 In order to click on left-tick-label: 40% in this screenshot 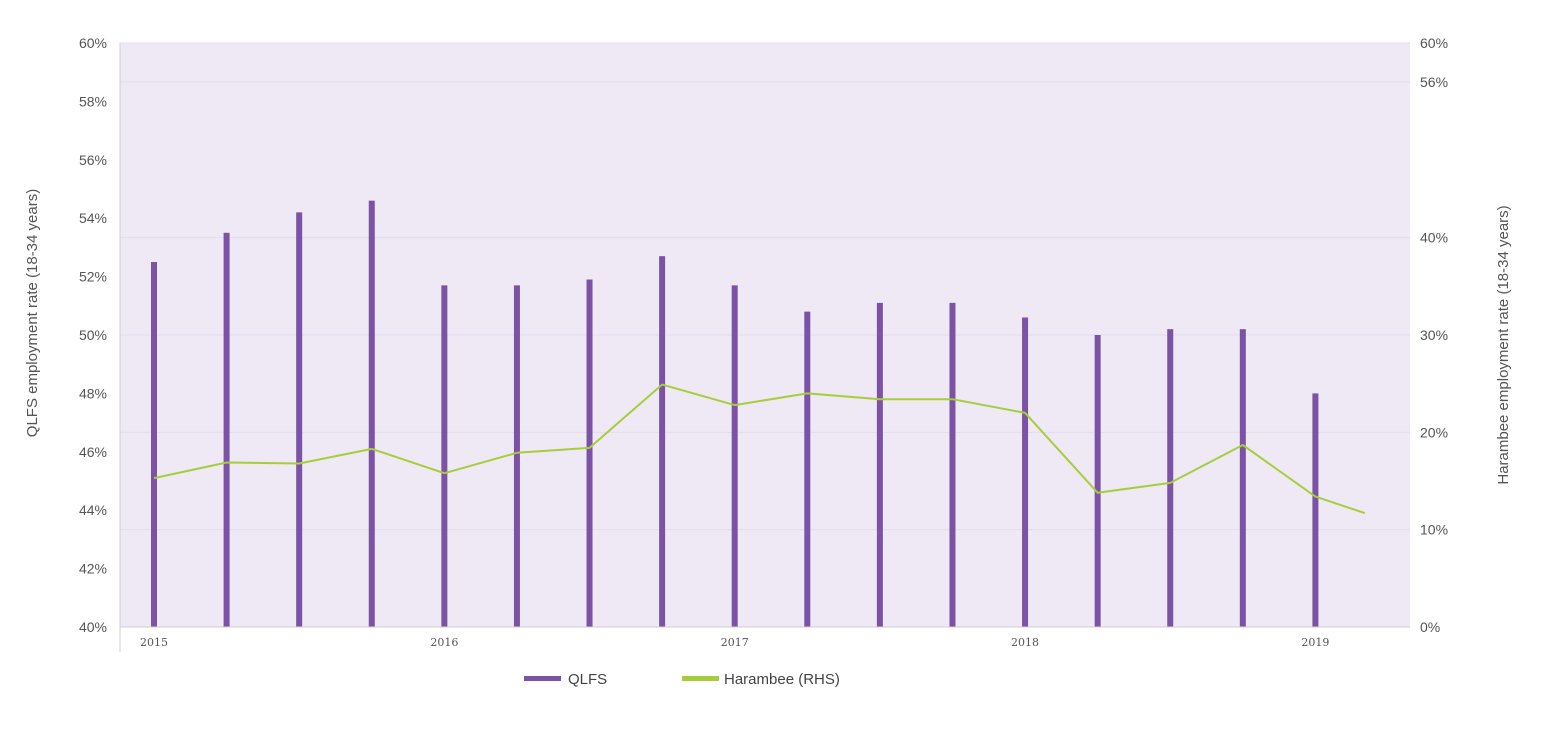, I will do `click(93, 627)`.